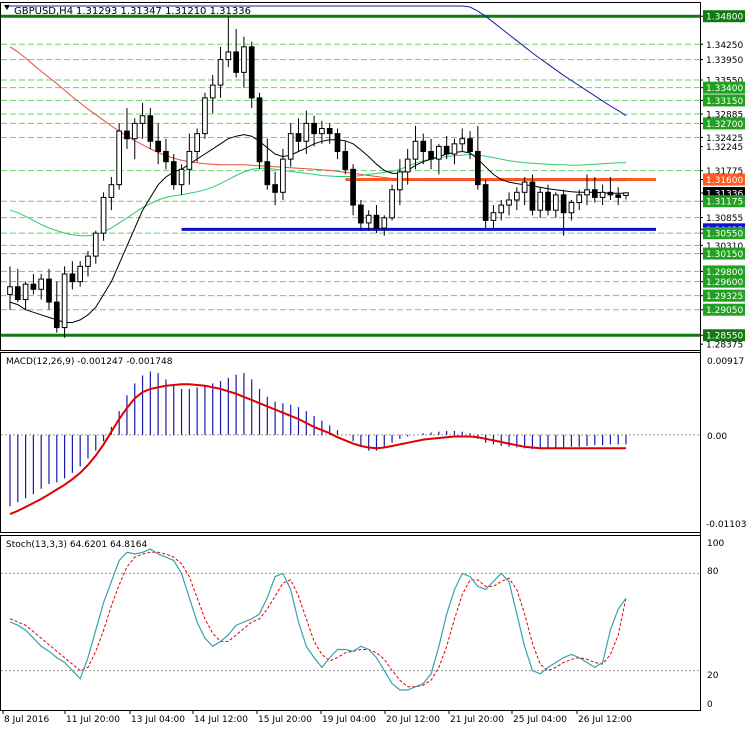 The image size is (746, 731). I want to click on collapse-arrow-icon, so click(7, 7).